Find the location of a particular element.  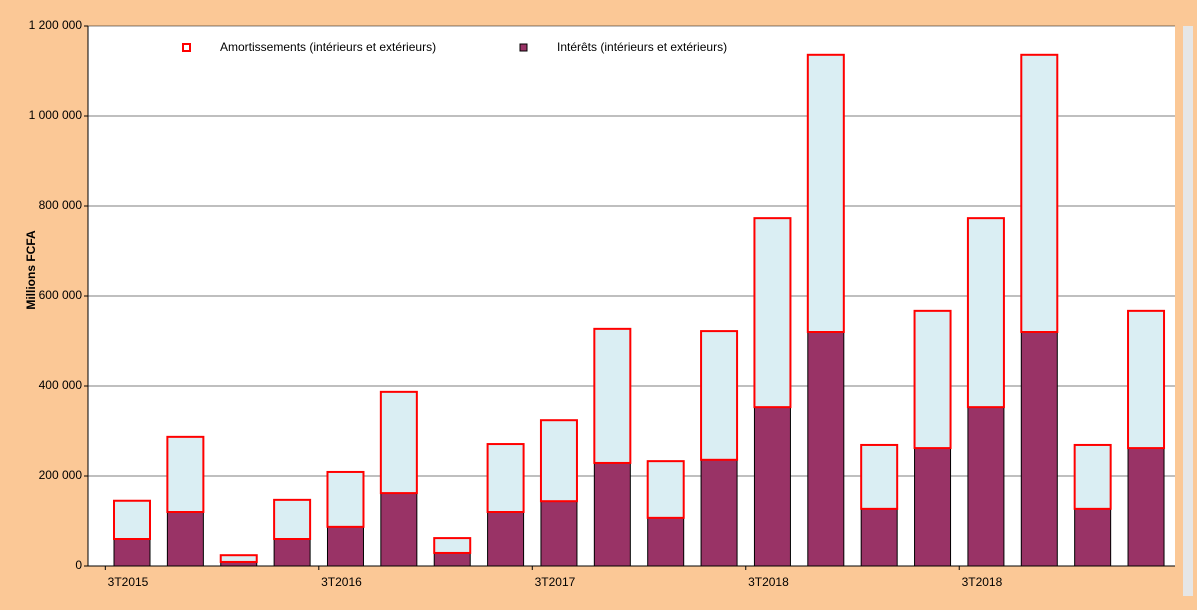

legend-label: Intérêts (intérieurs et extérieurs) is located at coordinates (642, 47).